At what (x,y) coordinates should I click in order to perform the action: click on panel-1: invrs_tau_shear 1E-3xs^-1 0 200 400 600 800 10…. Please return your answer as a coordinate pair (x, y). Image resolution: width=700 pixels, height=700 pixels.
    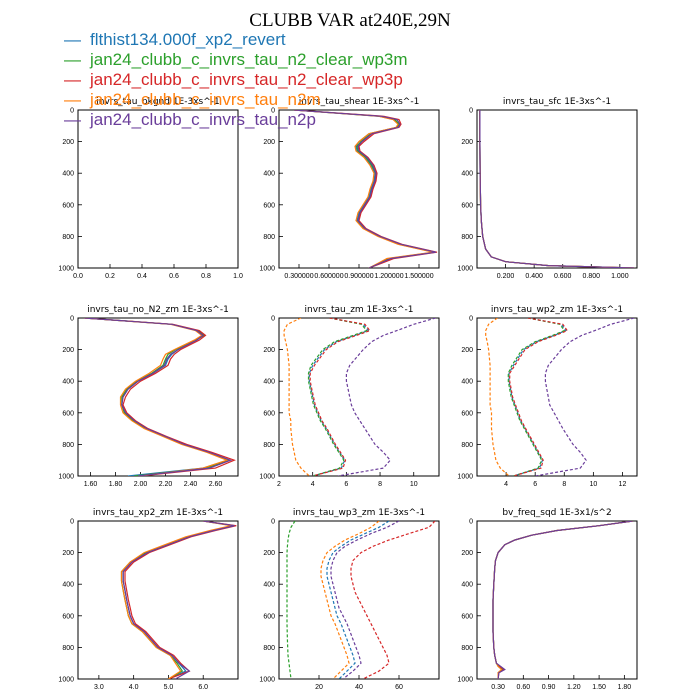
    Looking at the image, I should click on (349, 188).